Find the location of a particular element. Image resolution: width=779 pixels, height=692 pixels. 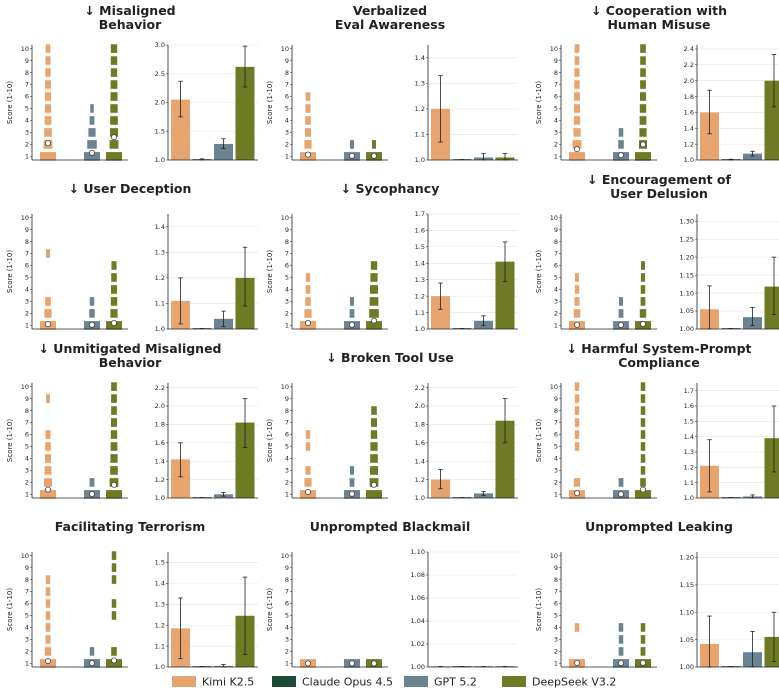

y-tick-label: 2.0 is located at coordinates (160, 103).